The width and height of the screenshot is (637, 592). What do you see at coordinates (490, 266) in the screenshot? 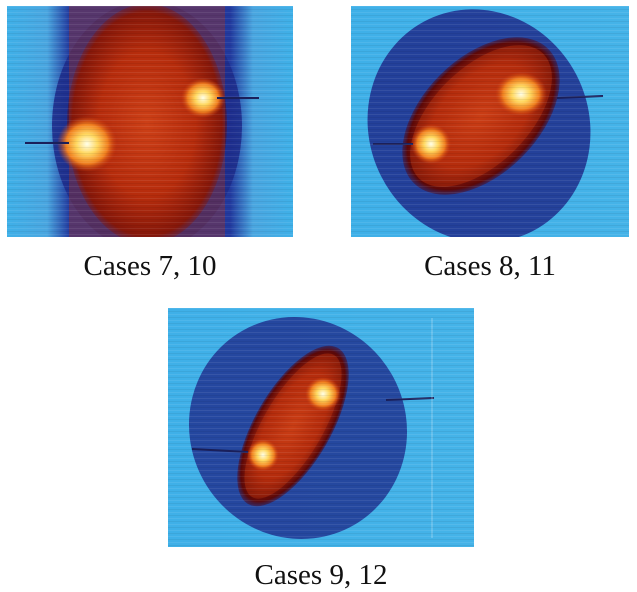
I see `caption-cases-8-11: Cases 8, 11` at bounding box center [490, 266].